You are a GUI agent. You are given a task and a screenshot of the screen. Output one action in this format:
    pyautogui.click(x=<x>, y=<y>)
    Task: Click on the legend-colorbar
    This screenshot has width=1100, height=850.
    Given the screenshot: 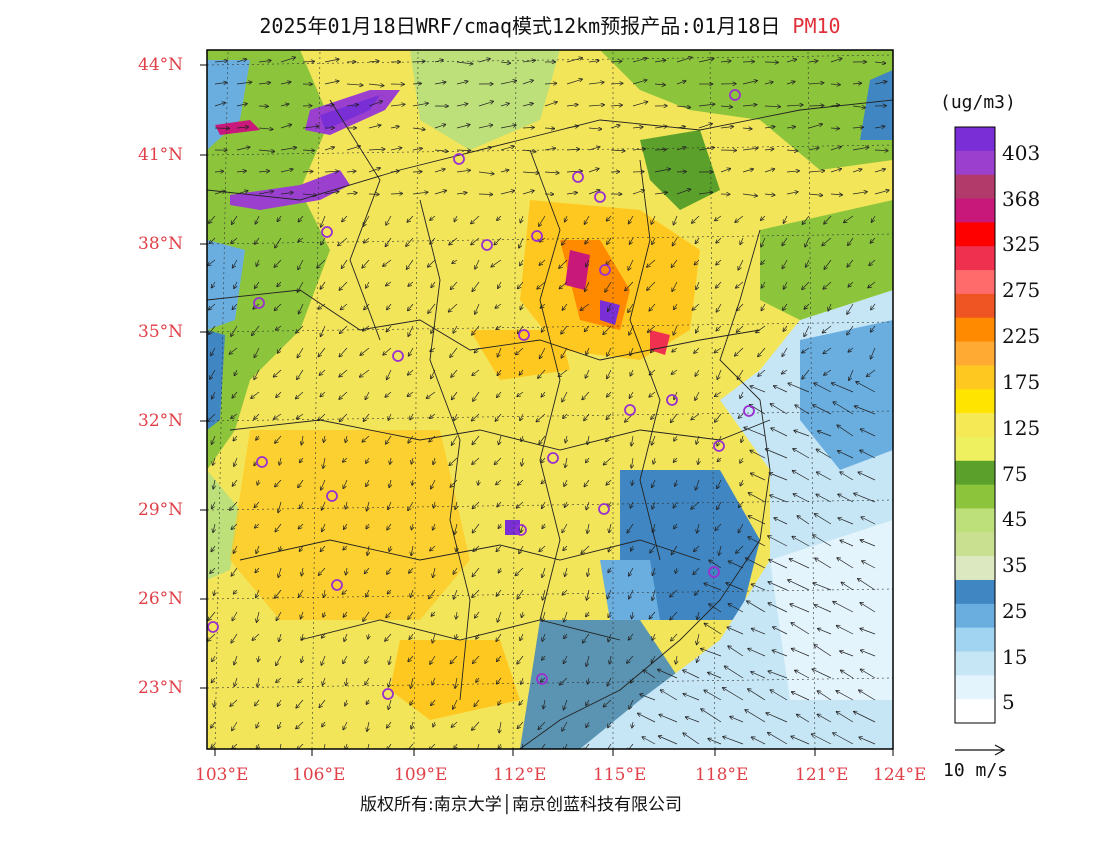 What is the action you would take?
    pyautogui.click(x=975, y=425)
    